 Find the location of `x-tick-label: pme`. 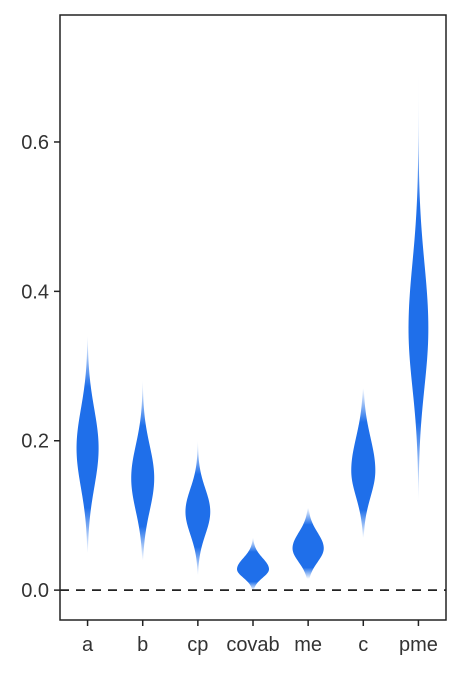

x-tick-label: pme is located at coordinates (418, 645).